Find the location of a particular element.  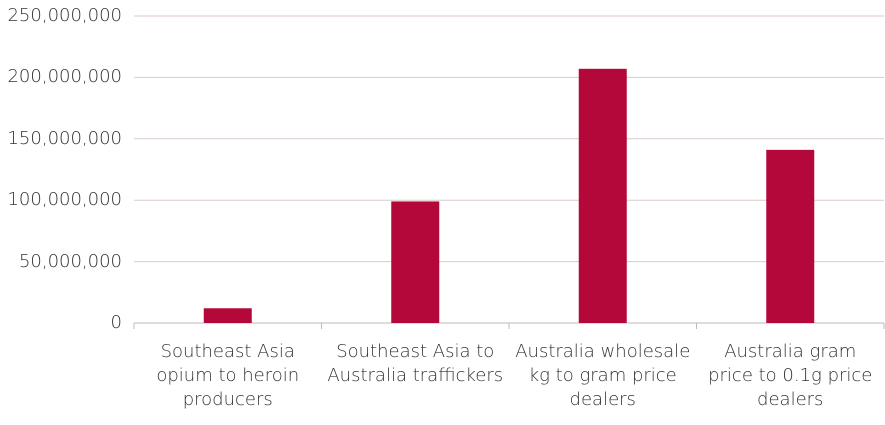

y-tick-label: 50,000,000 is located at coordinates (70, 261).